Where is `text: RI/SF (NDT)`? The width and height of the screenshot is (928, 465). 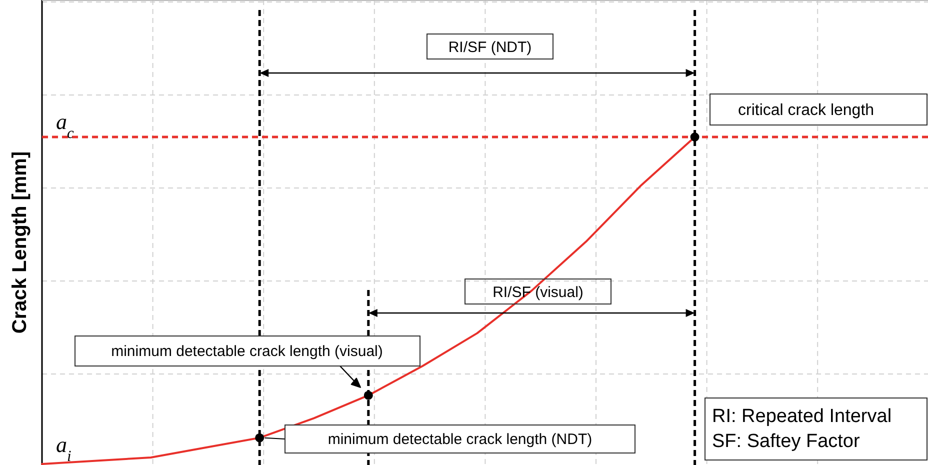
text: RI/SF (NDT) is located at coordinates (490, 47).